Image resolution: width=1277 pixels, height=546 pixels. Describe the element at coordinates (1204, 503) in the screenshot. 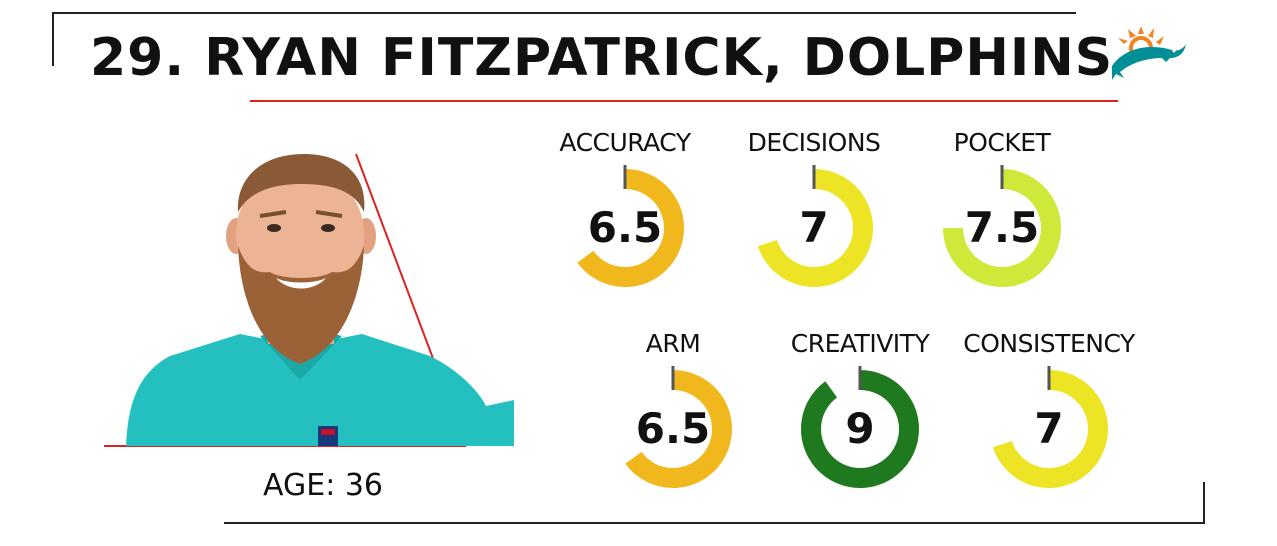

I see `frame-right-line` at that location.